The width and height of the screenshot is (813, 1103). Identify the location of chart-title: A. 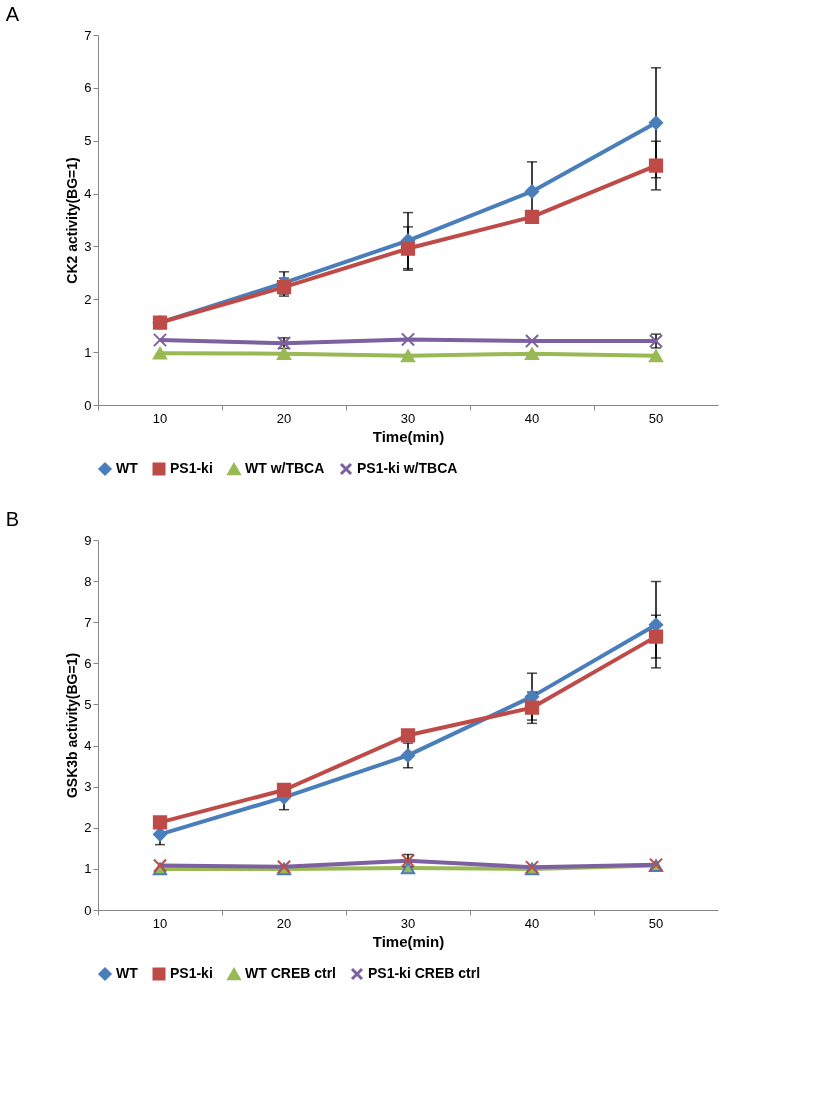
(12, 14).